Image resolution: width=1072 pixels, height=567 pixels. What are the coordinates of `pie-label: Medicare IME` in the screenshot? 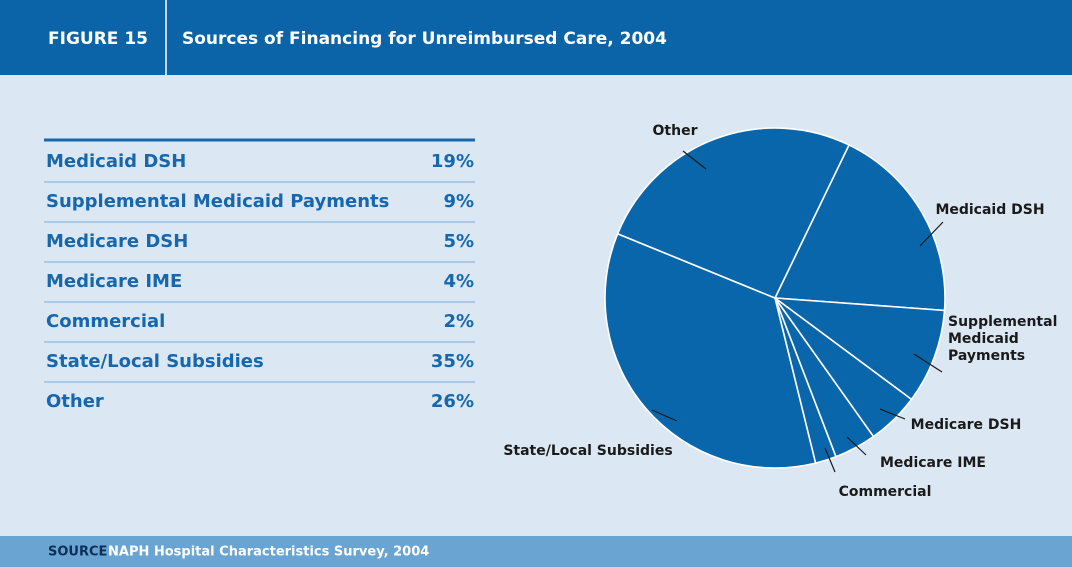 It's located at (933, 463).